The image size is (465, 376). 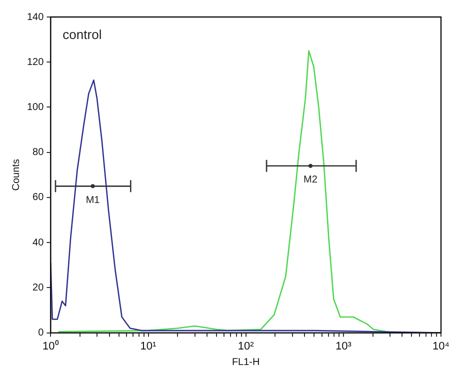 I want to click on annotation: M2, so click(x=311, y=180).